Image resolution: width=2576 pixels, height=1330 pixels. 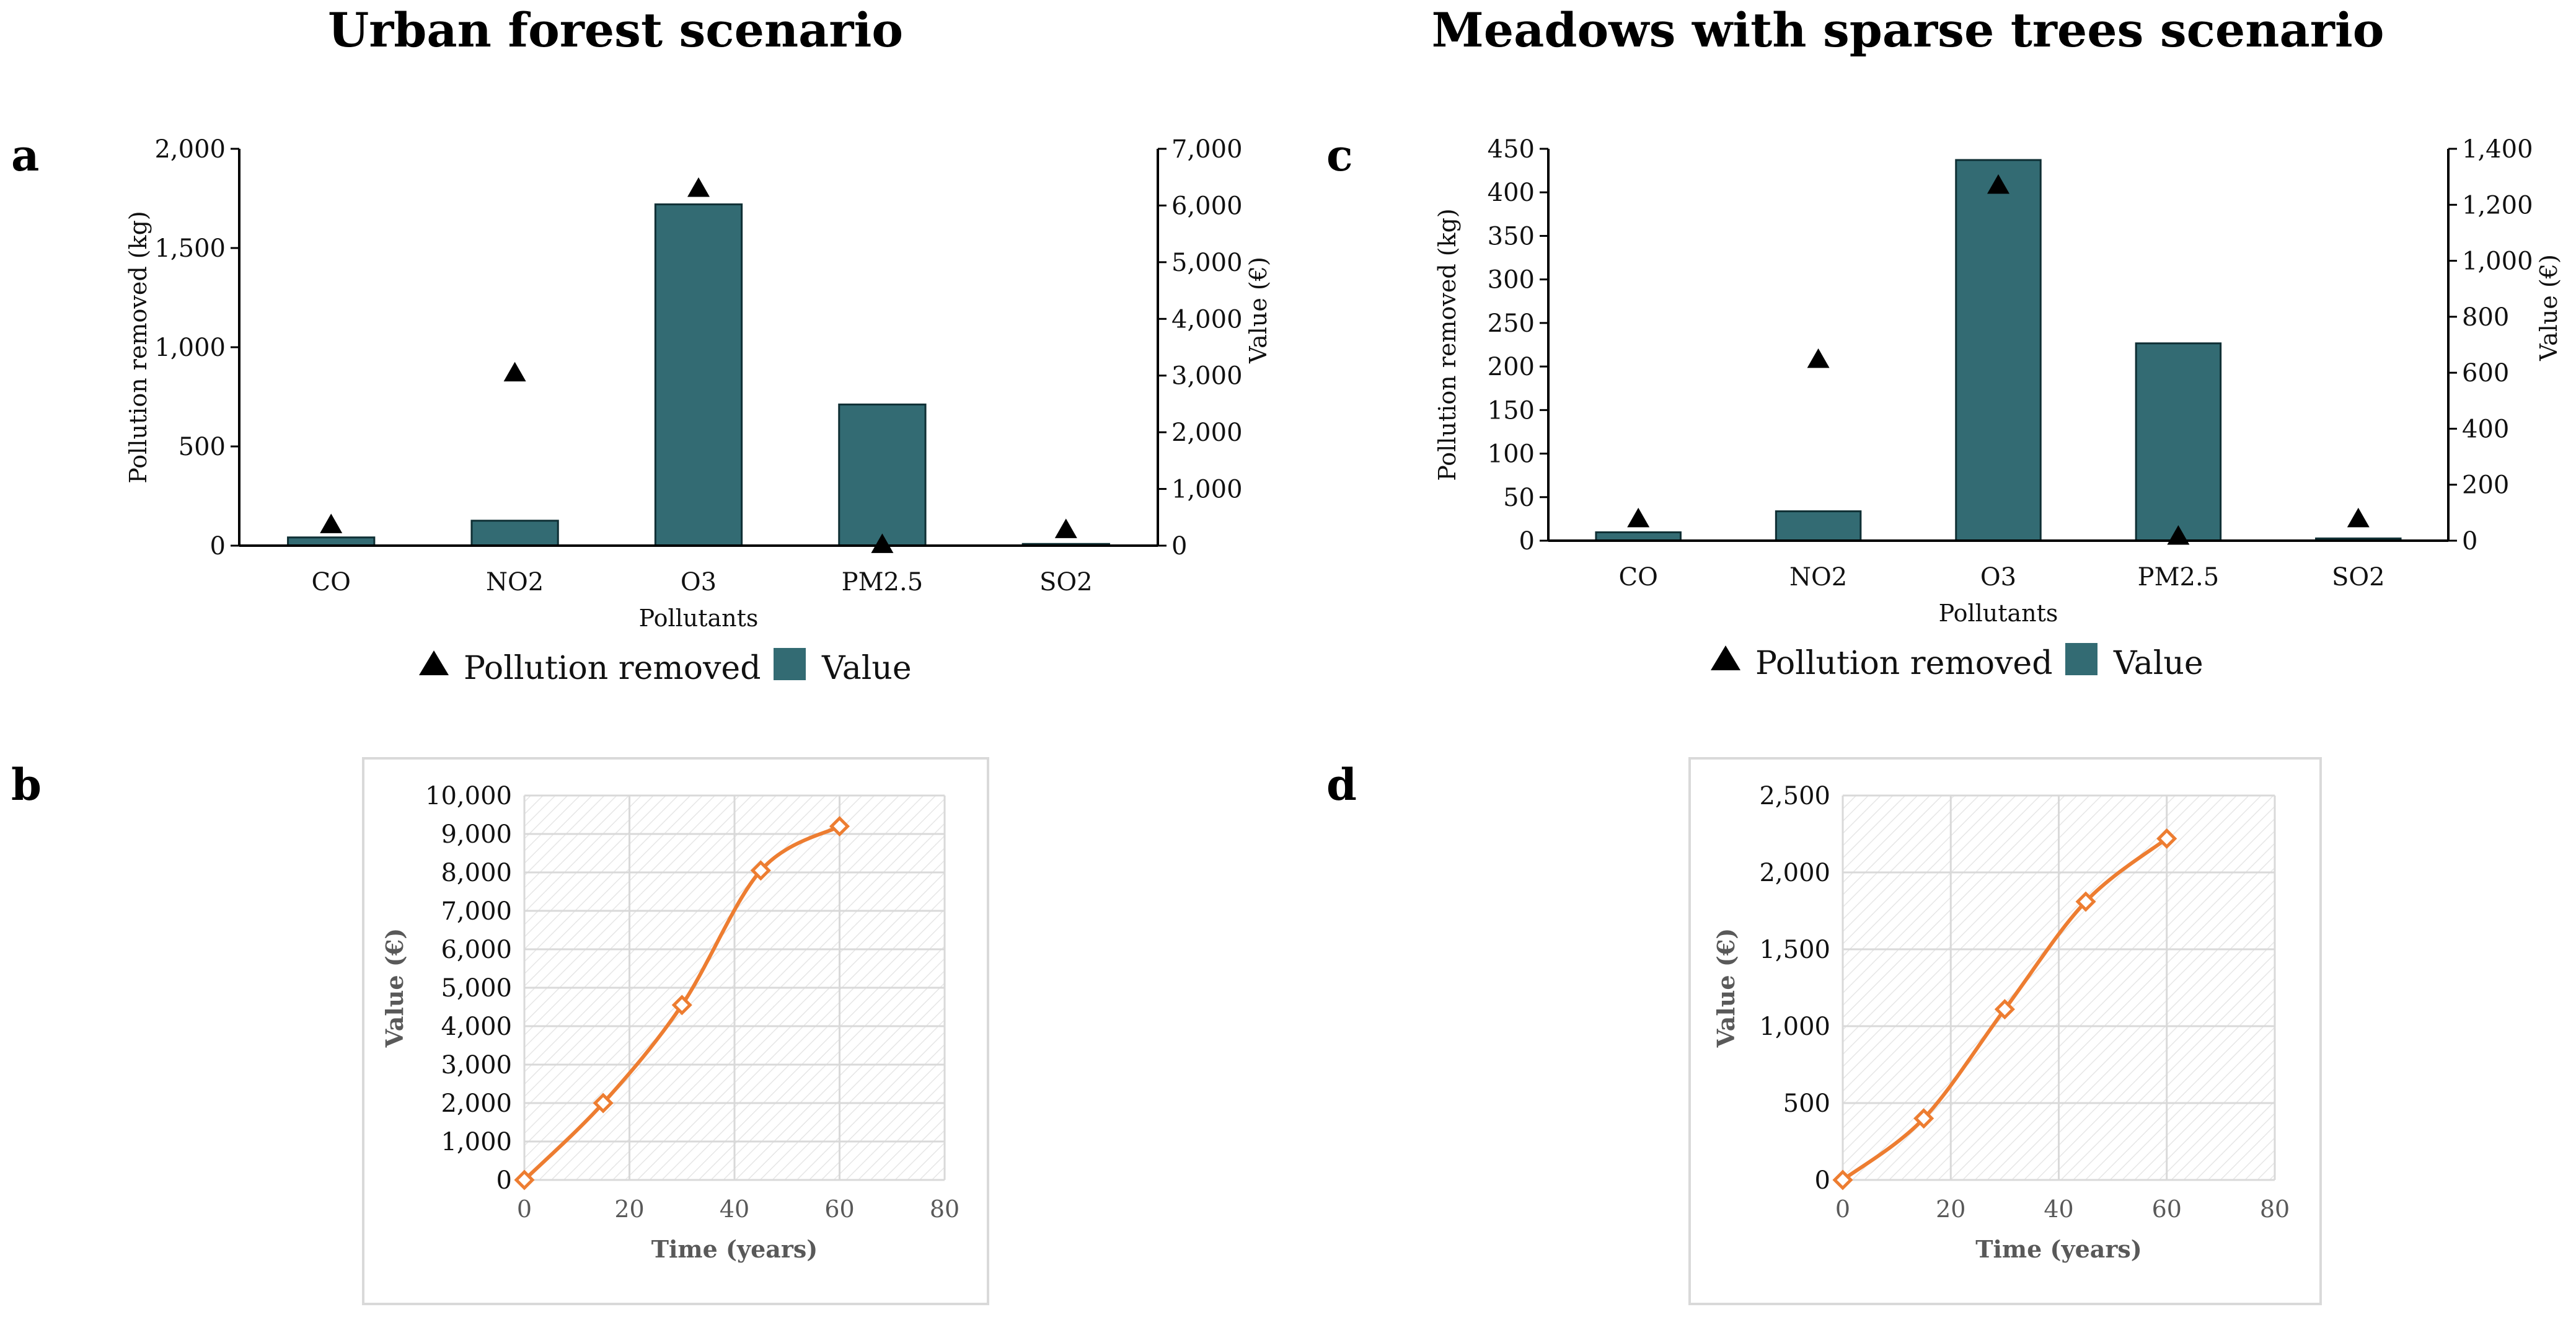 I want to click on x-category-label: O3, so click(x=1998, y=577).